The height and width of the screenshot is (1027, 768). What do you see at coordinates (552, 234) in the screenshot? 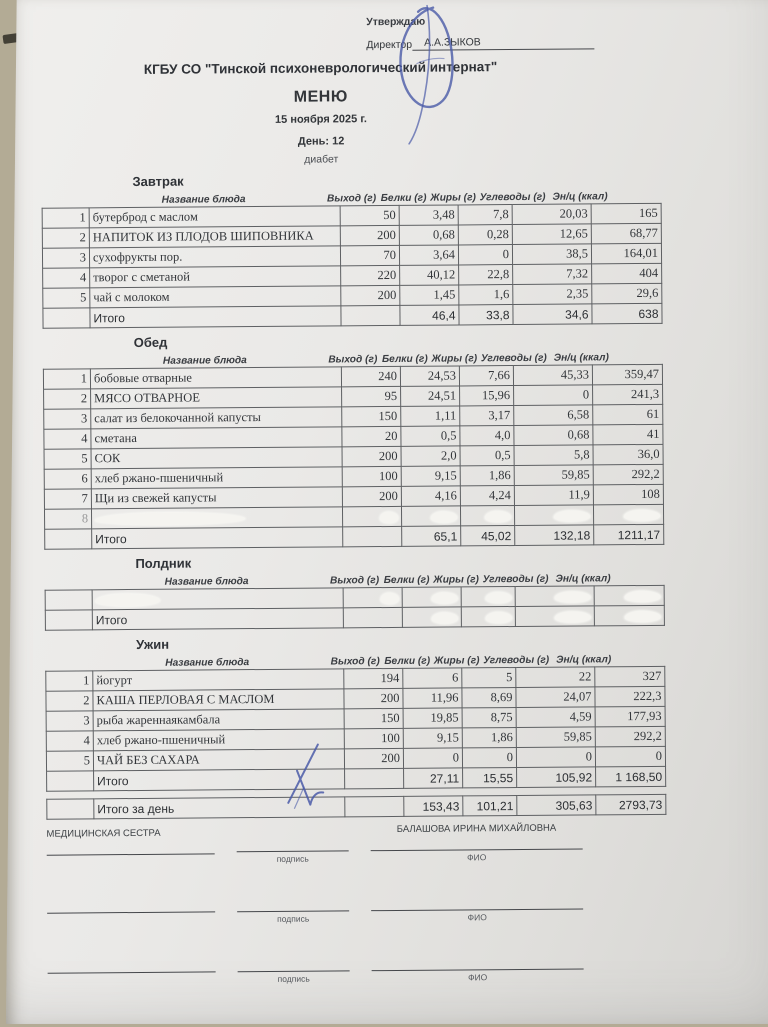
I see `dish-carbs: 12,65` at bounding box center [552, 234].